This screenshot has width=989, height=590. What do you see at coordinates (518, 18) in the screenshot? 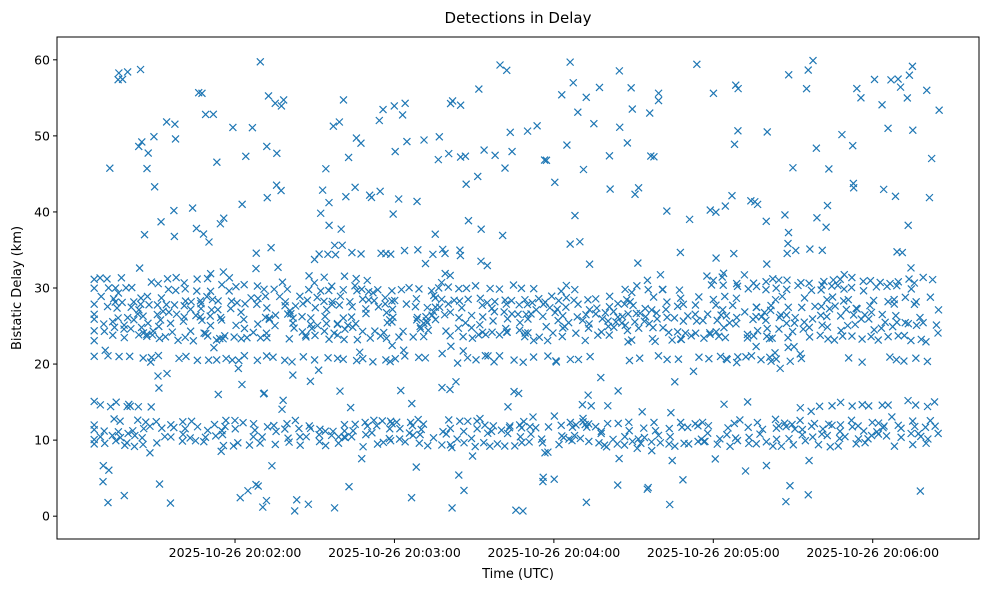
I see `chart-title: Detections in Delay` at bounding box center [518, 18].